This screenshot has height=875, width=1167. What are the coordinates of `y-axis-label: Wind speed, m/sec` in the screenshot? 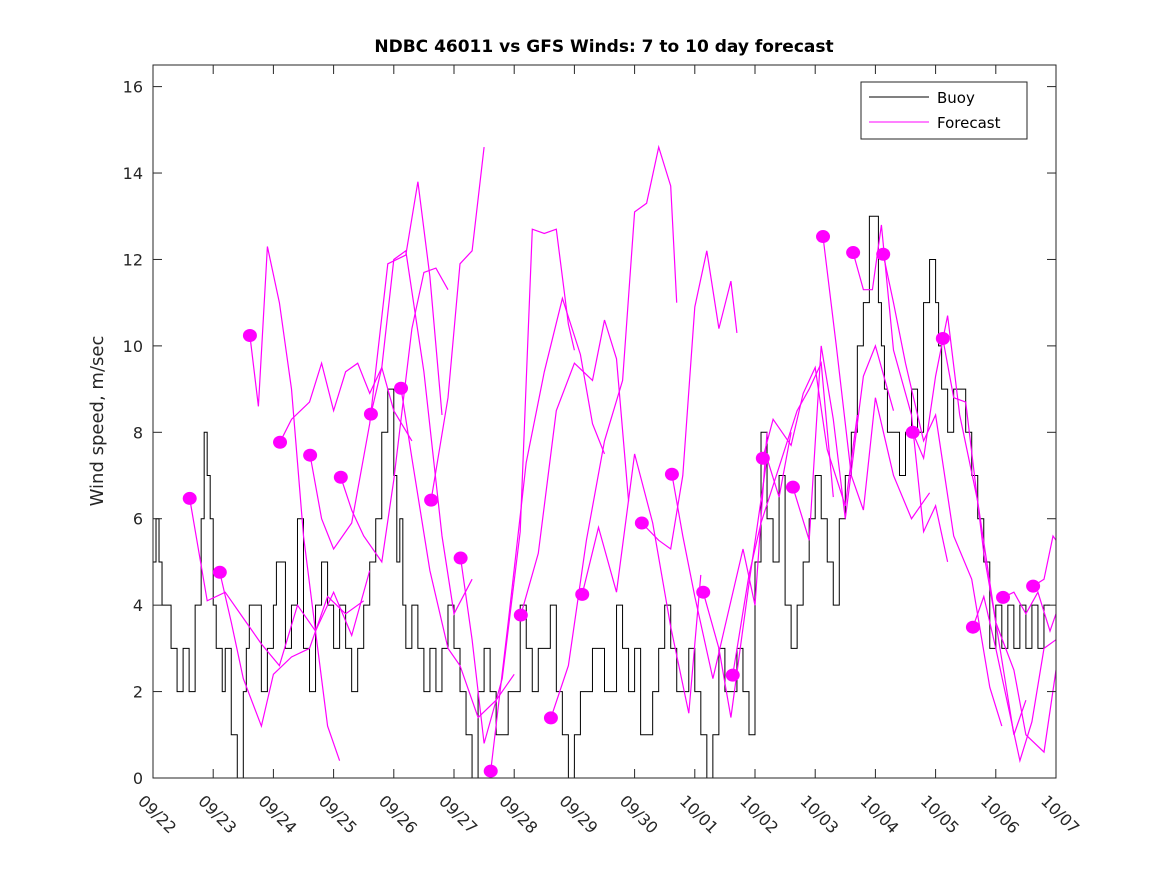 It's located at (97, 421).